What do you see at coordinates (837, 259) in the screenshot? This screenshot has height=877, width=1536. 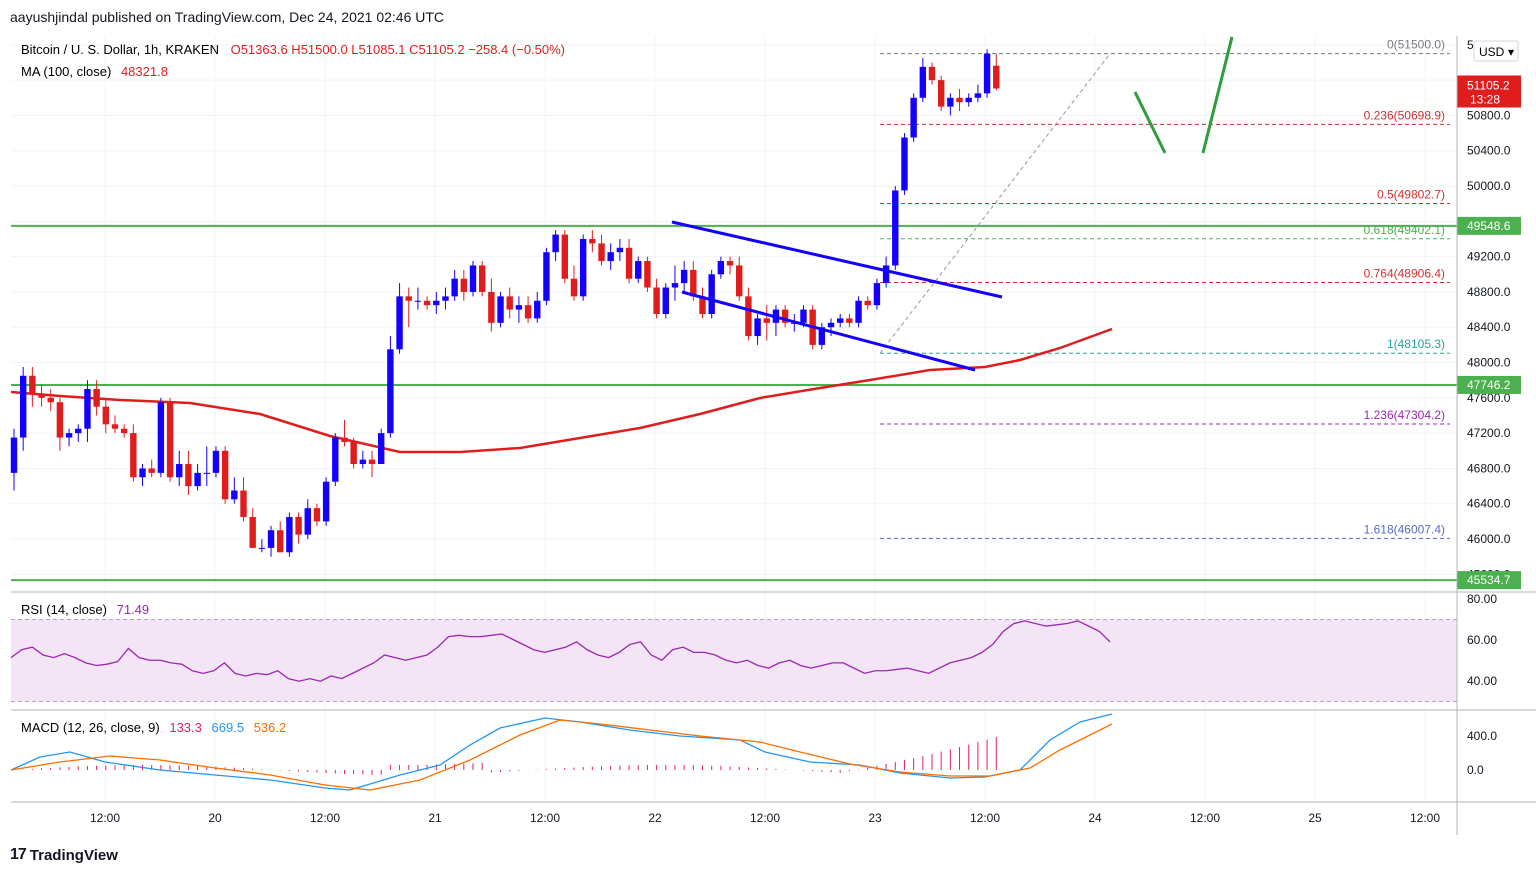 I see `channel-upper-line` at bounding box center [837, 259].